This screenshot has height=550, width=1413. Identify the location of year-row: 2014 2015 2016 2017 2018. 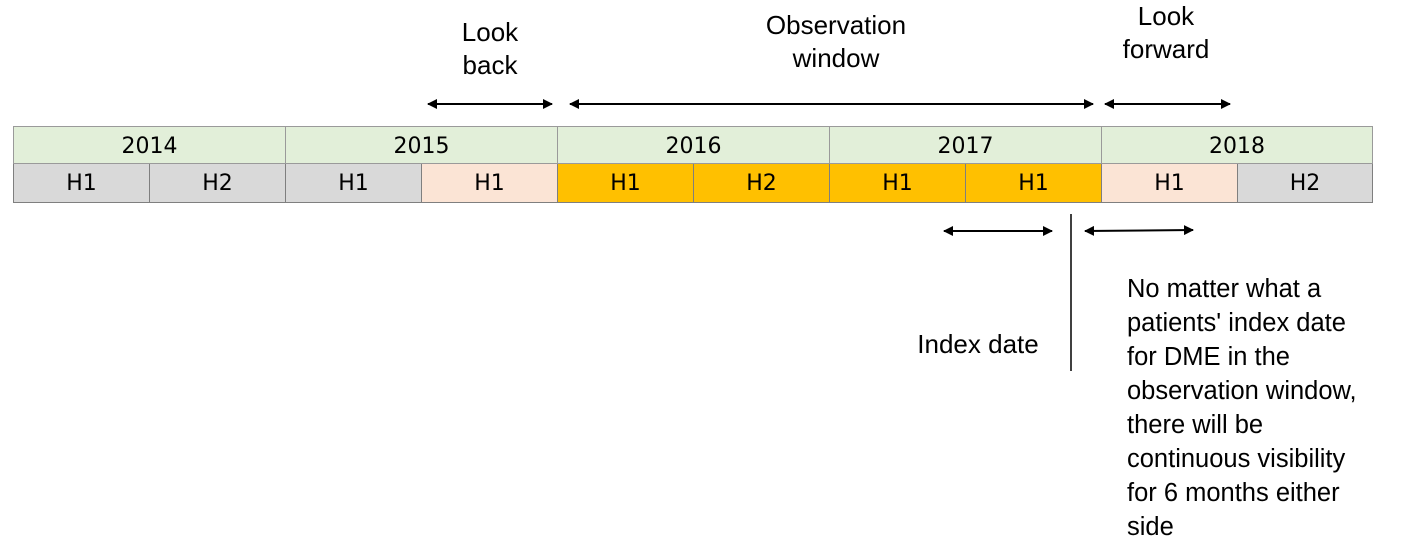
(693, 145).